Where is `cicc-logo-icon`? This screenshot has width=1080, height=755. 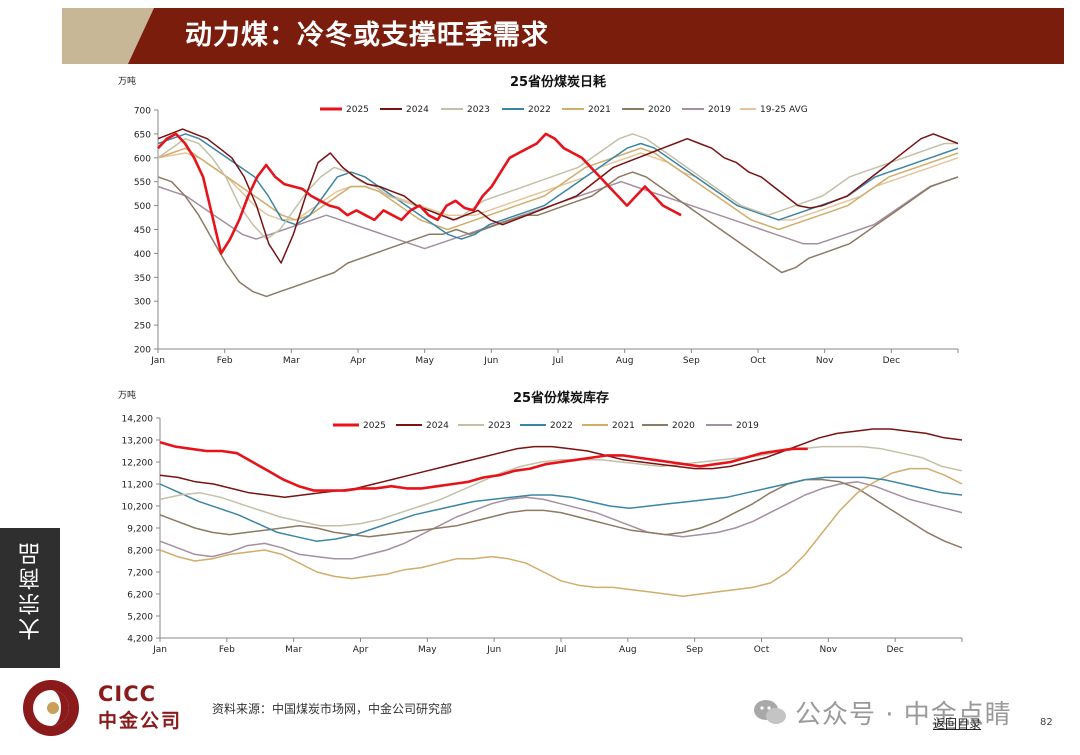
cicc-logo-icon is located at coordinates (51, 708).